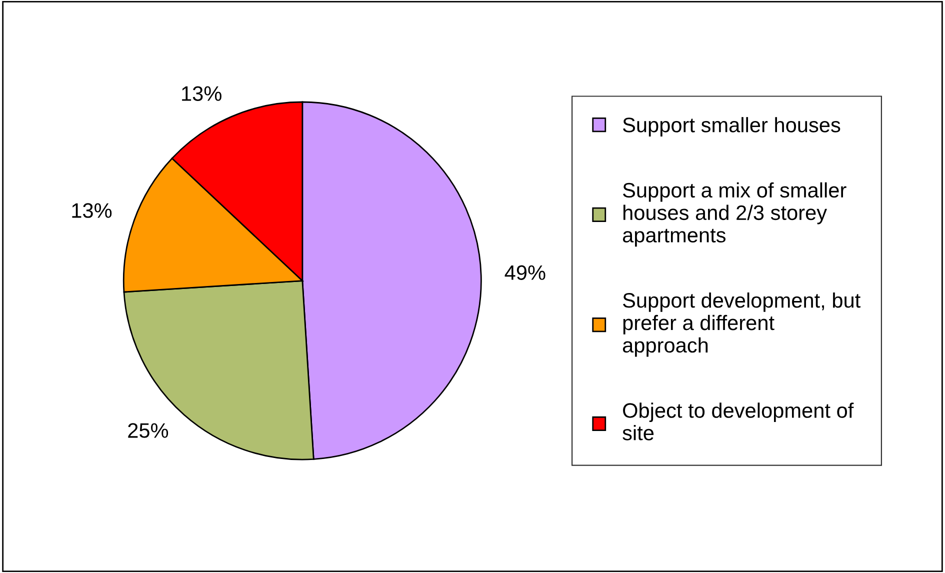  What do you see at coordinates (525, 272) in the screenshot?
I see `data-label: 49%` at bounding box center [525, 272].